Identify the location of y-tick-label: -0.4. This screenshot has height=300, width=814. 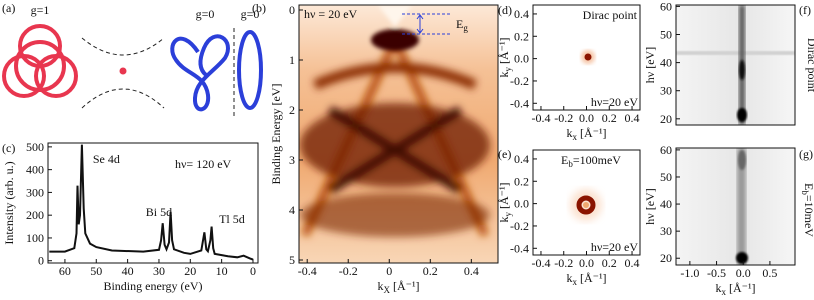
(519, 103).